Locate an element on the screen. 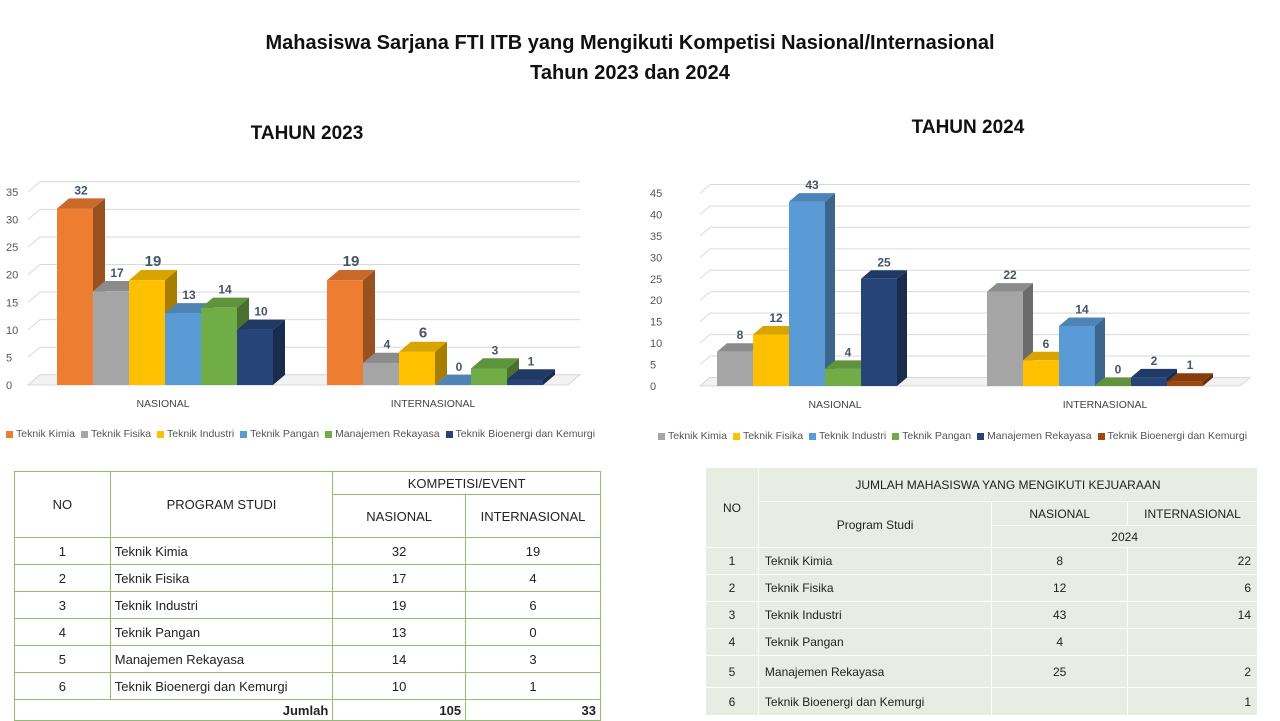 The image size is (1280, 721). cell-nasional: 19 is located at coordinates (399, 605).